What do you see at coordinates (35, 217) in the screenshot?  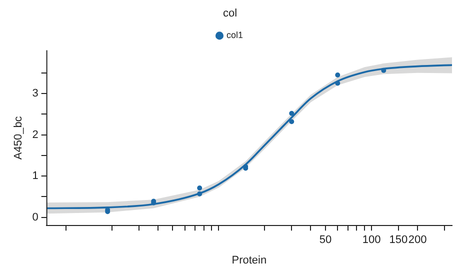 I see `y-tick-label: 0` at bounding box center [35, 217].